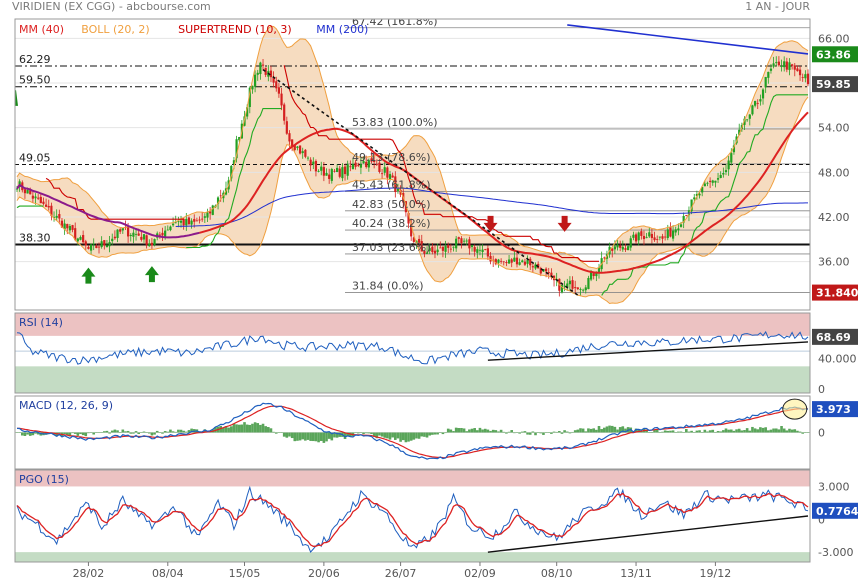  I want to click on fibonacci-label: 67.42 (161.8%), so click(395, 21).